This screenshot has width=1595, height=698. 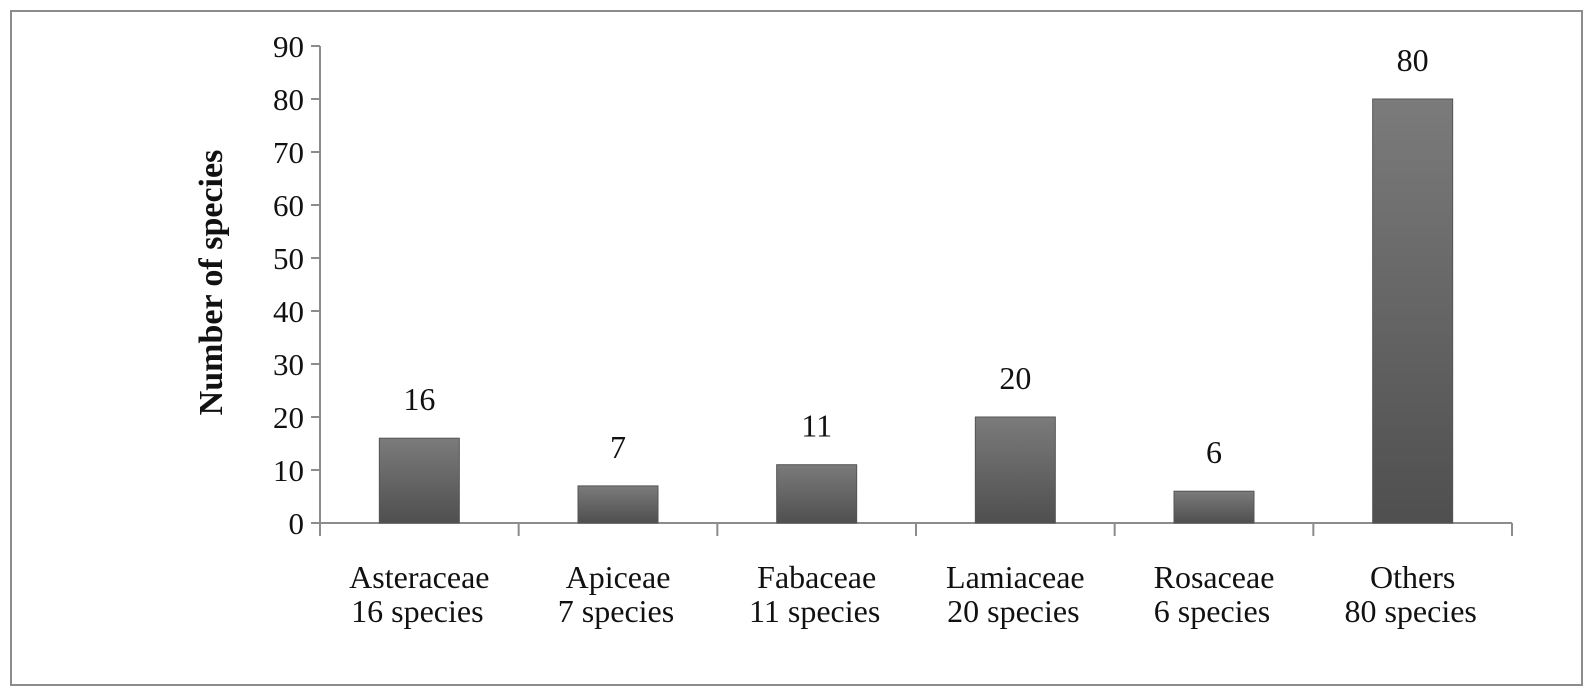 I want to click on data-label: 20, so click(x=1015, y=378).